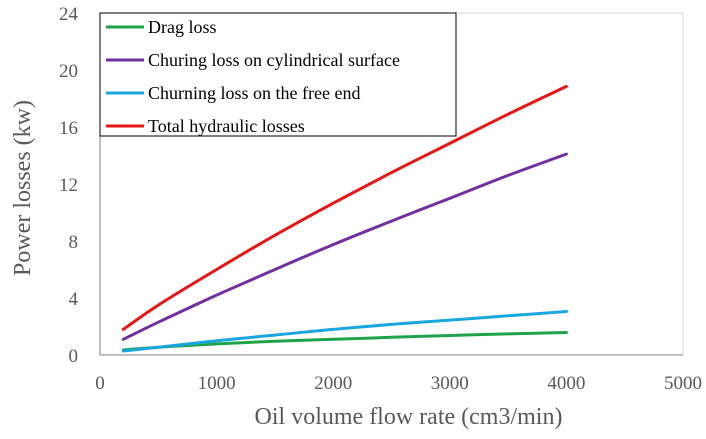 The height and width of the screenshot is (439, 706). What do you see at coordinates (100, 383) in the screenshot?
I see `x-tick-label: 0` at bounding box center [100, 383].